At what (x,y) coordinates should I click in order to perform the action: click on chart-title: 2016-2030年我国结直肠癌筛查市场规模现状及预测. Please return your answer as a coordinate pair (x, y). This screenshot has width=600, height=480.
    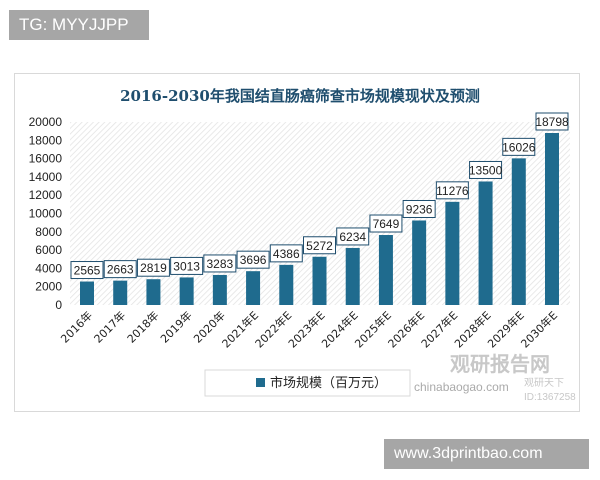
    Looking at the image, I should click on (300, 96).